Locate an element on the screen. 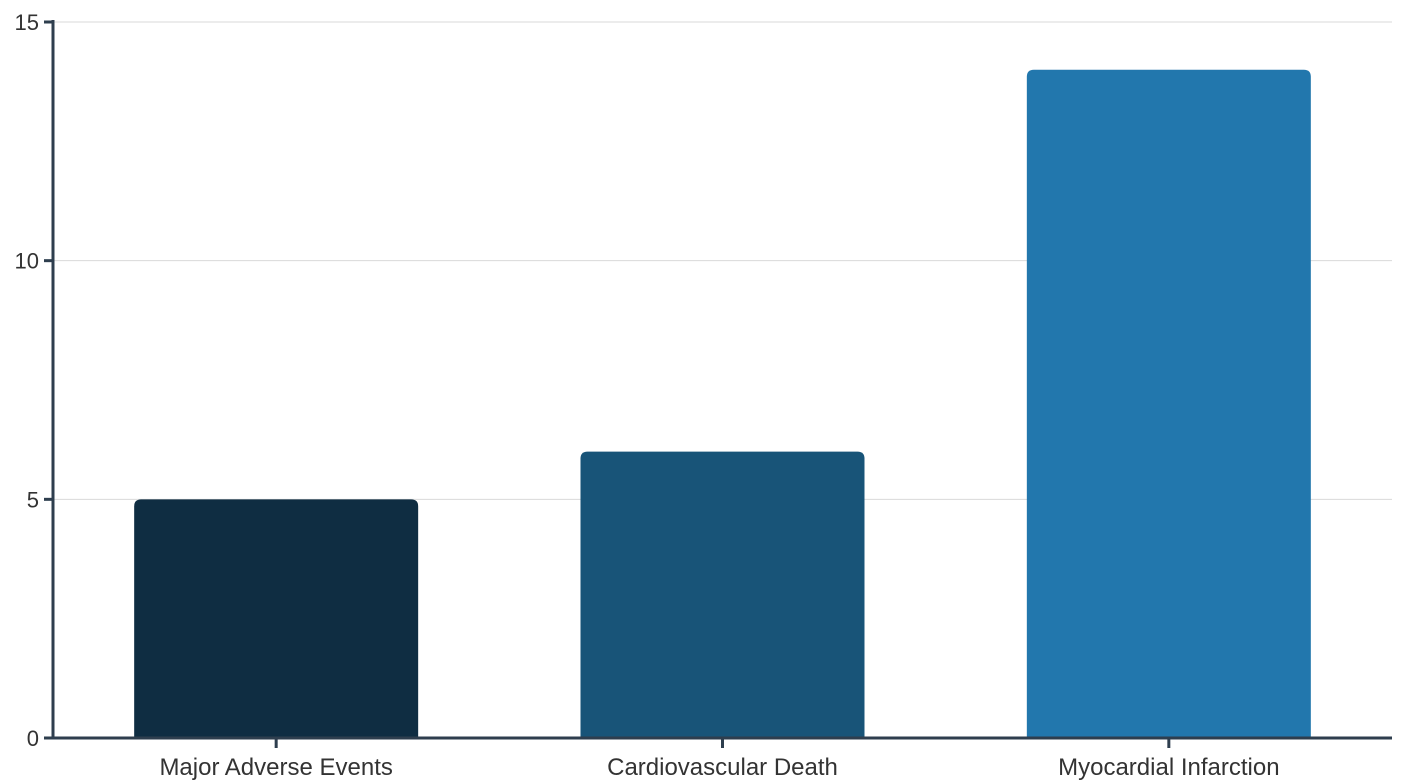  x-tick-label-0: Major Adverse Events is located at coordinates (275, 767).